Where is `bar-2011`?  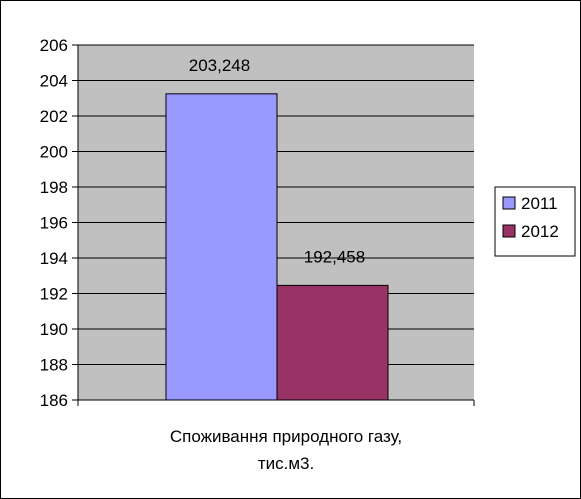
bar-2011 is located at coordinates (221, 247).